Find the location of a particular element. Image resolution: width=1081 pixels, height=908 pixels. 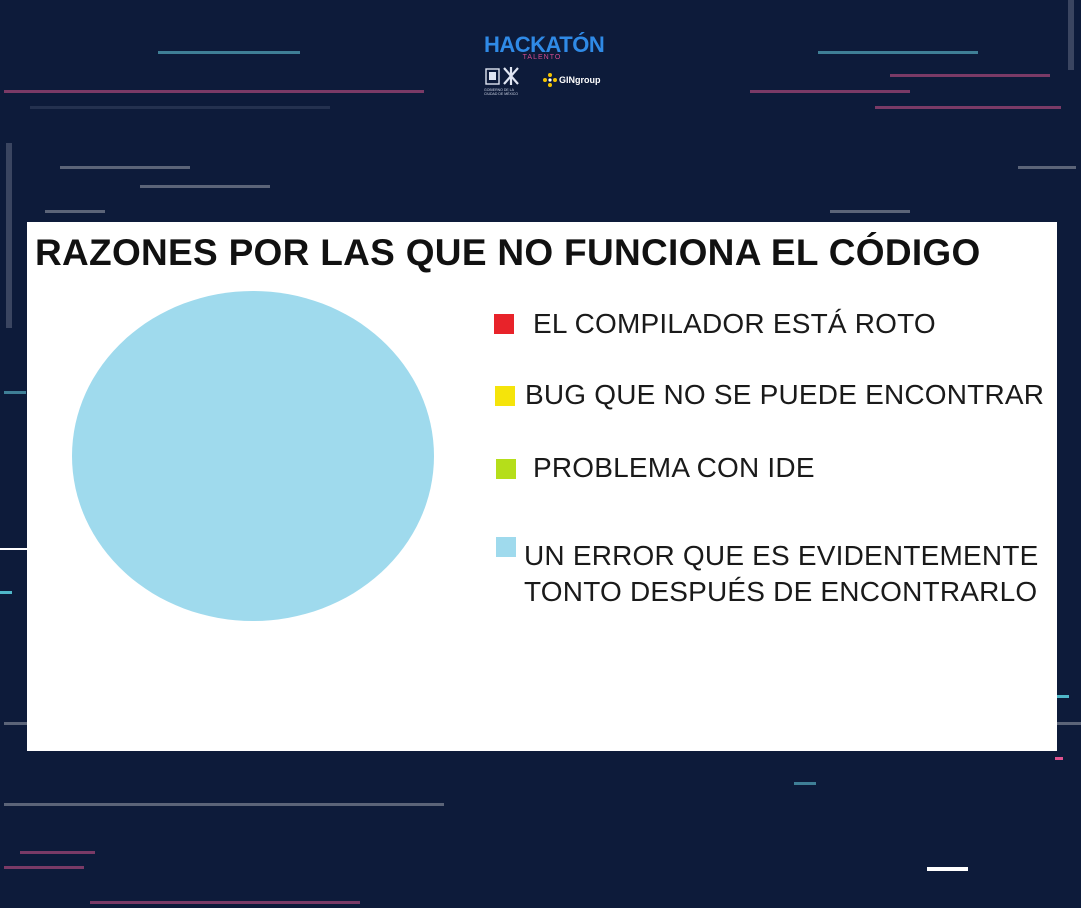

government-emblem-icon is located at coordinates (502, 76).